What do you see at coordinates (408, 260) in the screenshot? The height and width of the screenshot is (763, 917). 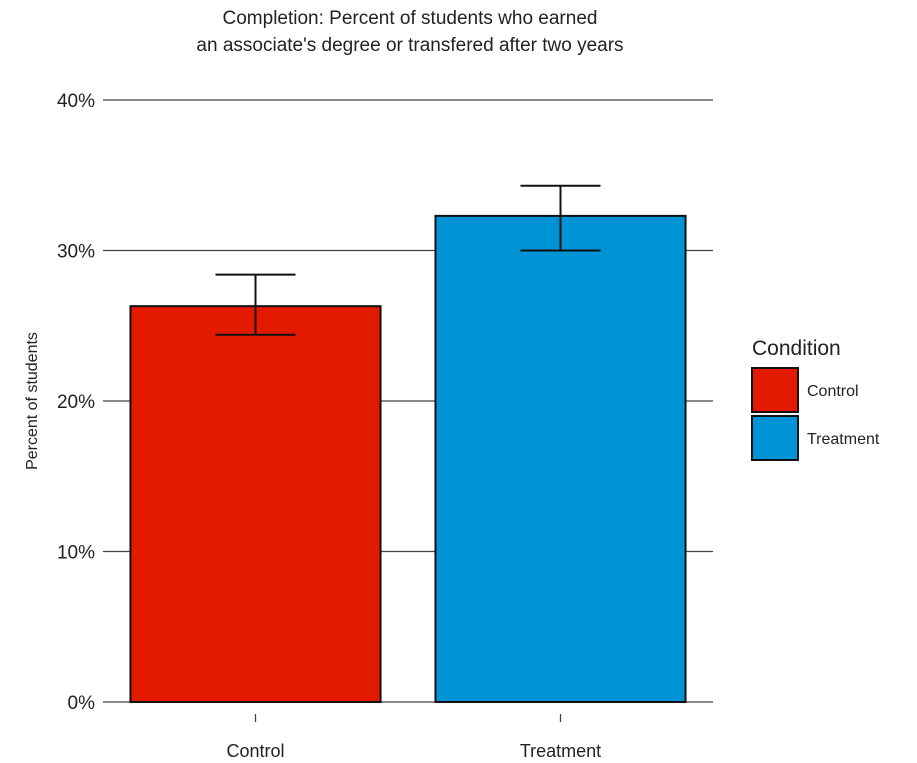 I see `error-bars` at bounding box center [408, 260].